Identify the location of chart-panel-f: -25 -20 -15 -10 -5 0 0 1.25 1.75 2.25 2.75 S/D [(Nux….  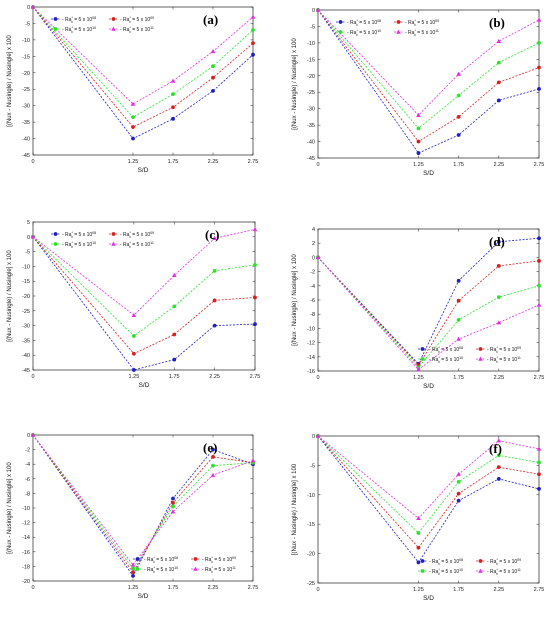
(418, 517).